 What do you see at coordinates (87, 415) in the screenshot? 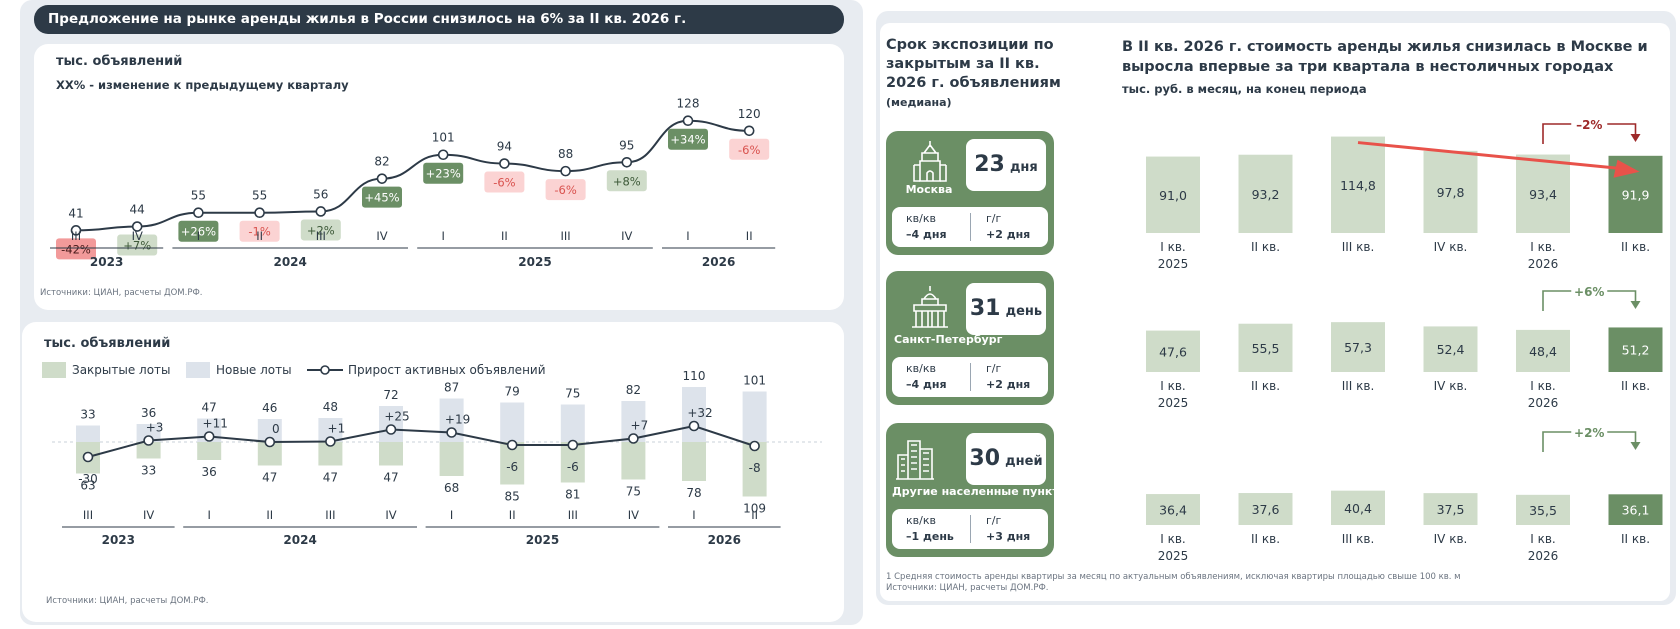
I see `new-lots-label: 33` at bounding box center [87, 415].